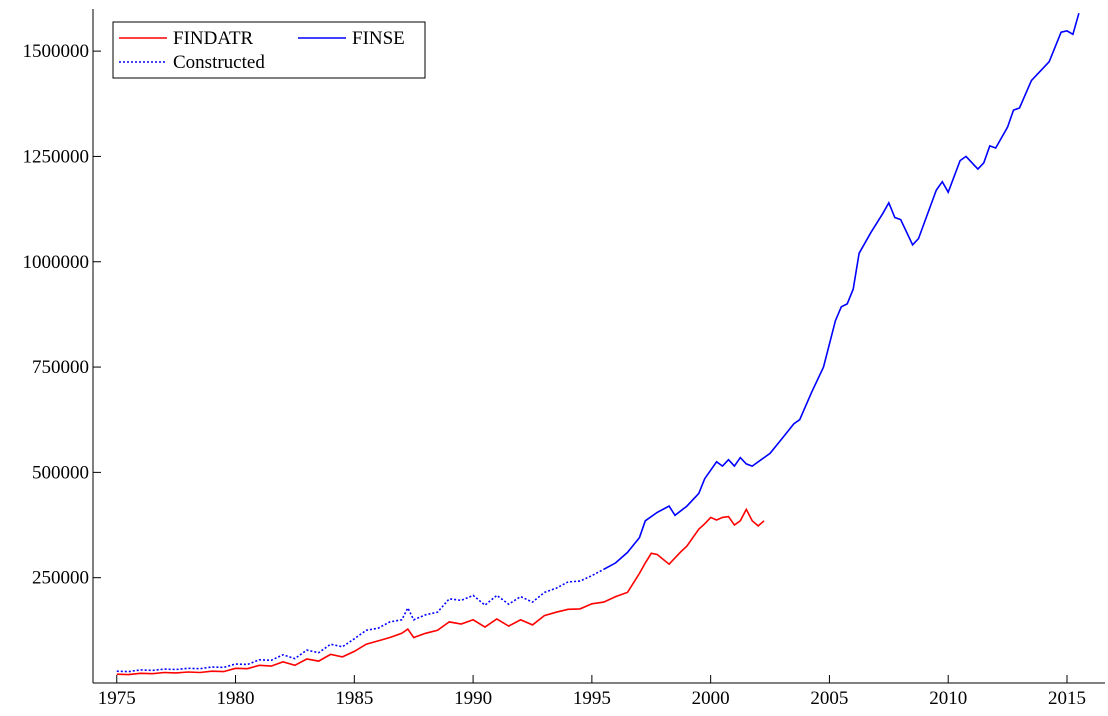 The height and width of the screenshot is (716, 1108). I want to click on y-tick-label: 500000, so click(60, 472).